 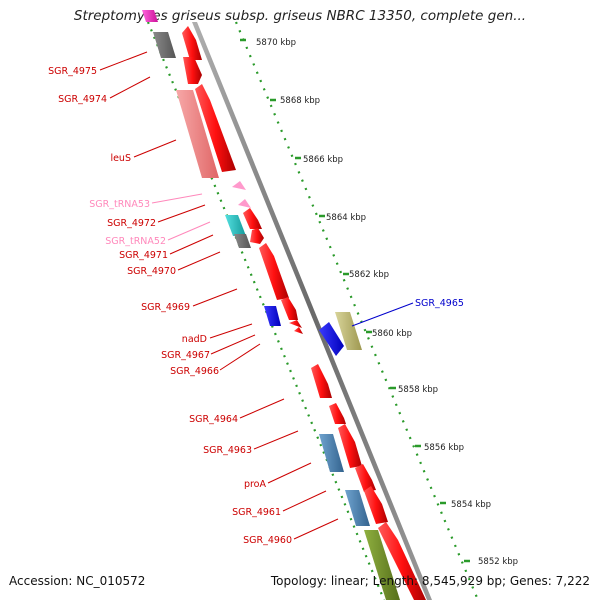 What do you see at coordinates (150, 16) in the screenshot?
I see `feature-magenta-top` at bounding box center [150, 16].